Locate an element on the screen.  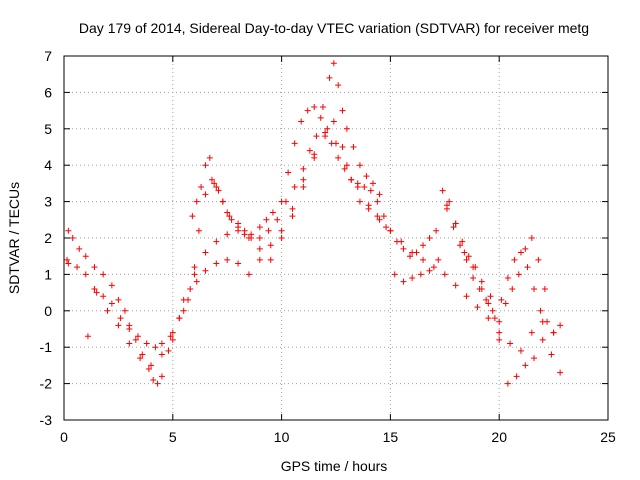
x-tick-label: 25 is located at coordinates (608, 437).